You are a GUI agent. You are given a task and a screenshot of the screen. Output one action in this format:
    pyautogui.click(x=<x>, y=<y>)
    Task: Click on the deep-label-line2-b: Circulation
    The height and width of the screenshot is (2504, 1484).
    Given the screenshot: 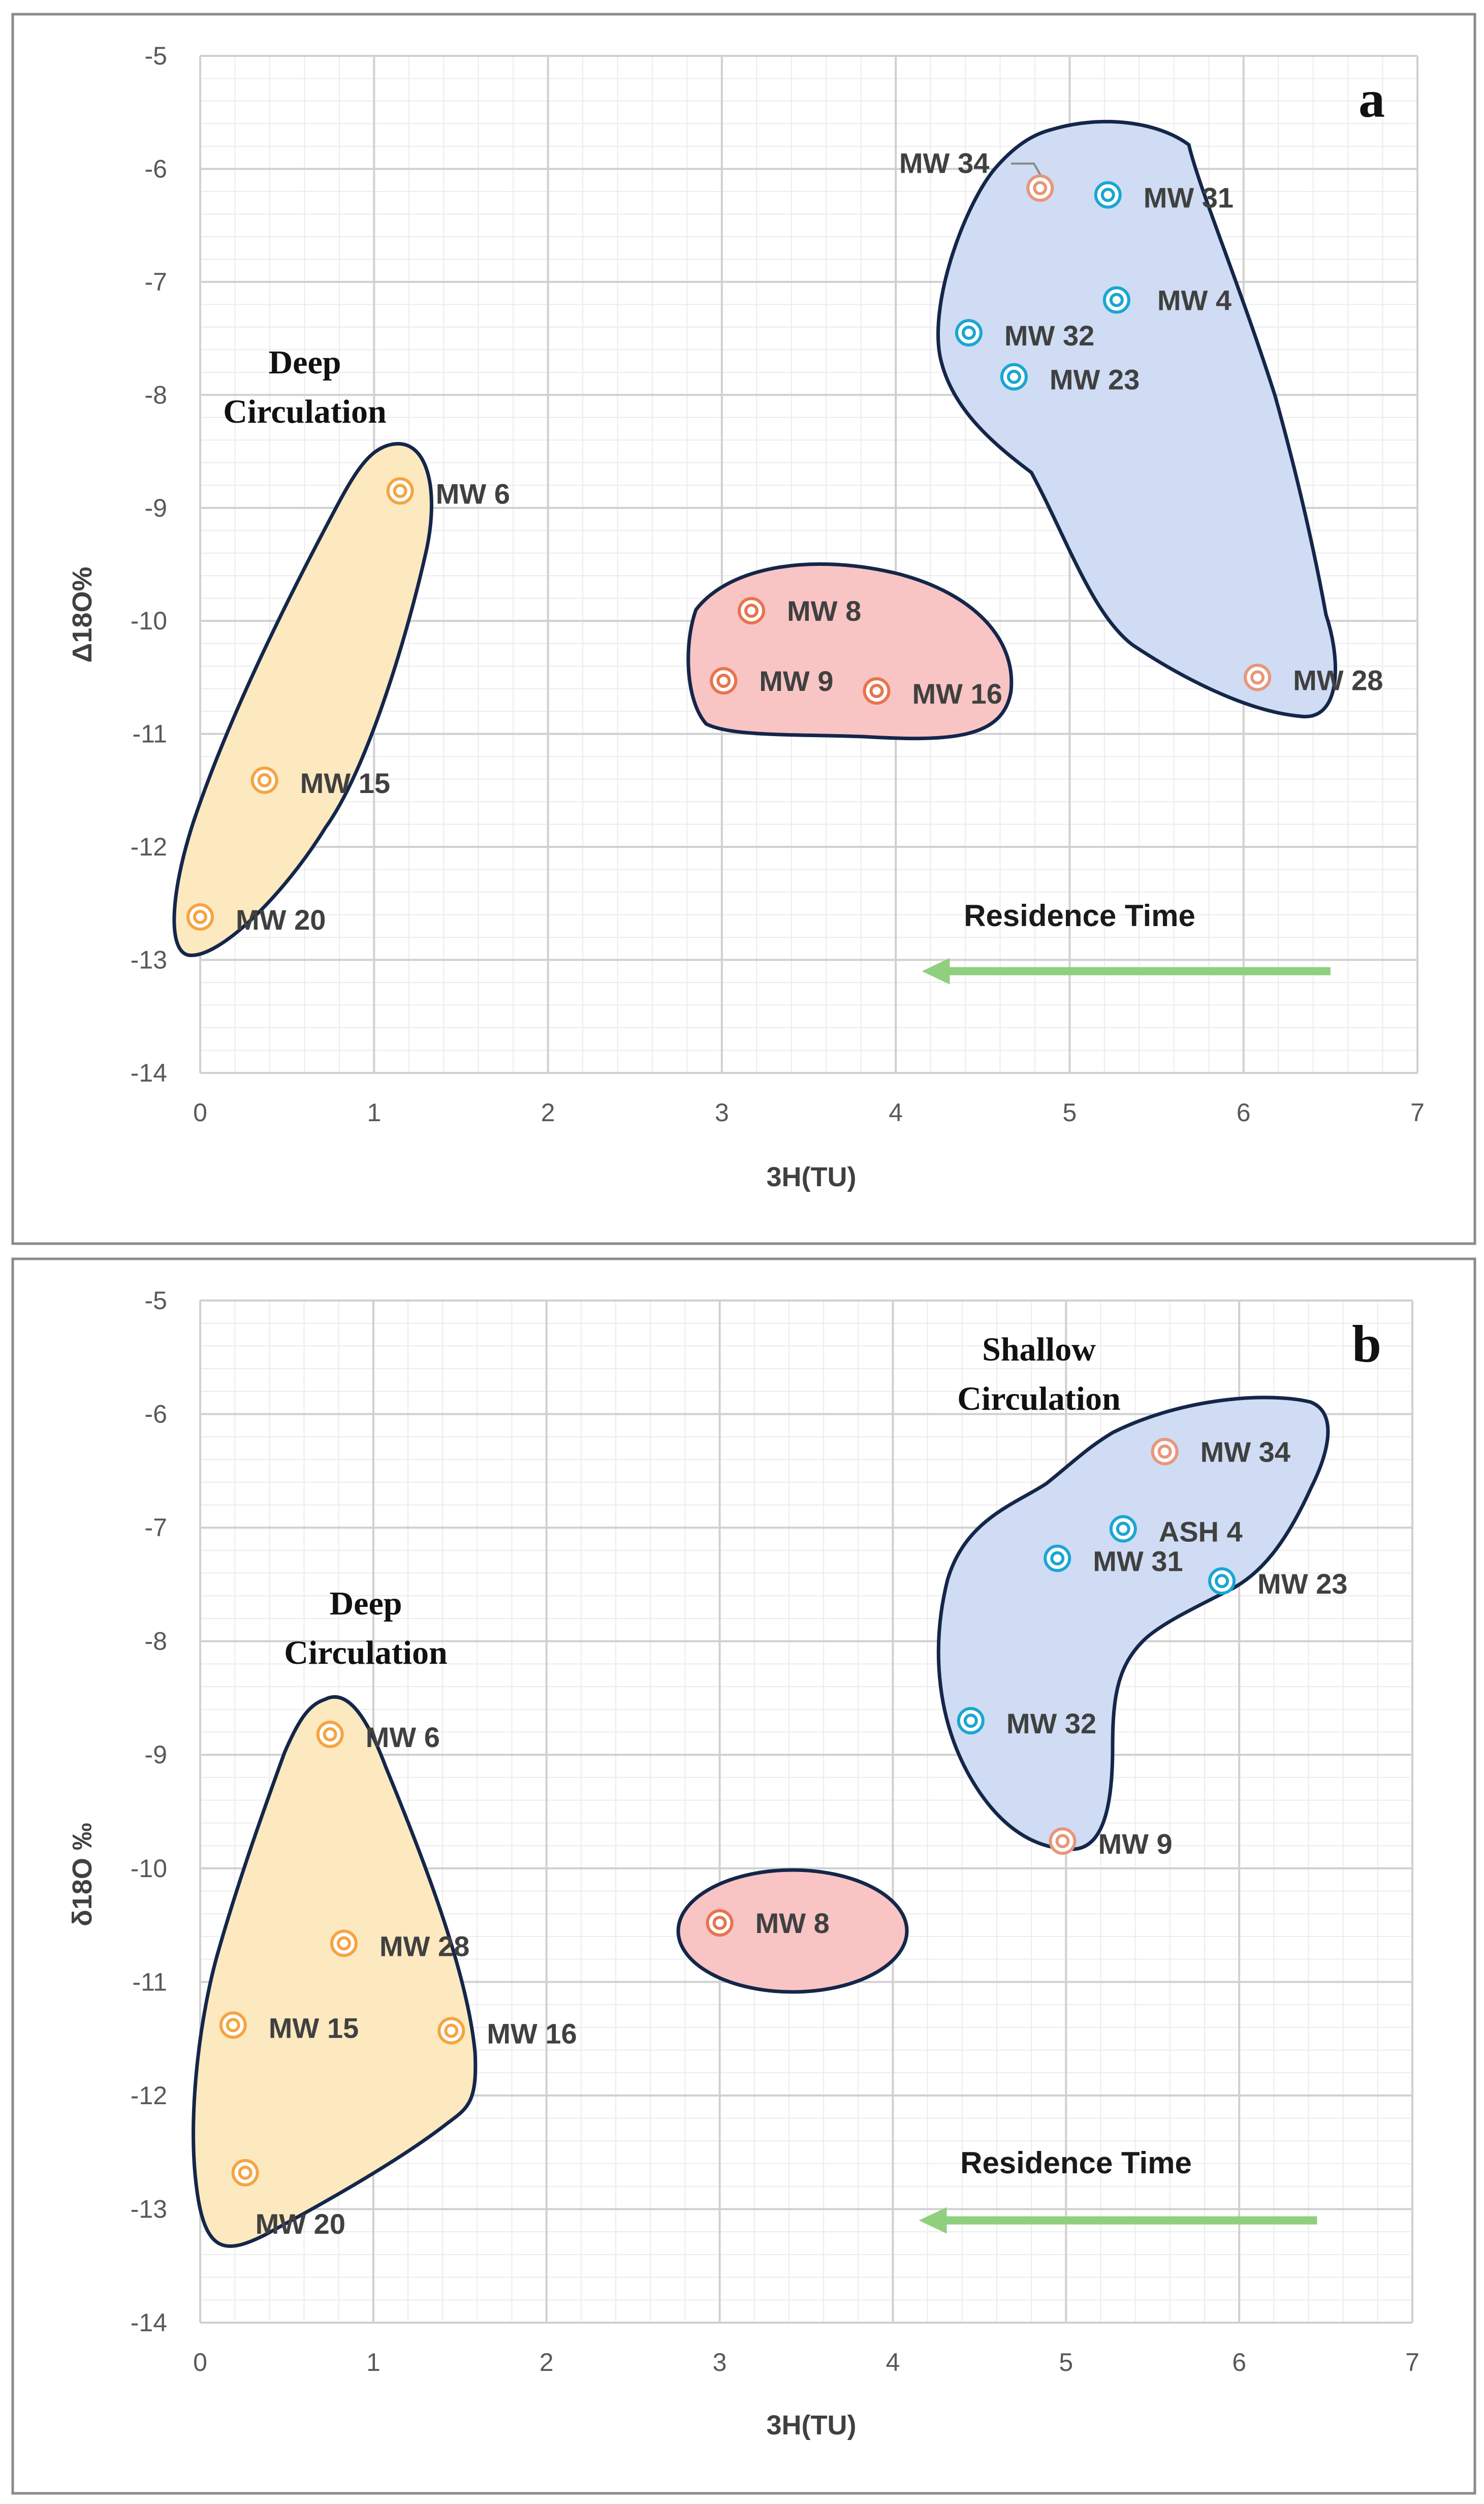 What is the action you would take?
    pyautogui.click(x=365, y=1652)
    